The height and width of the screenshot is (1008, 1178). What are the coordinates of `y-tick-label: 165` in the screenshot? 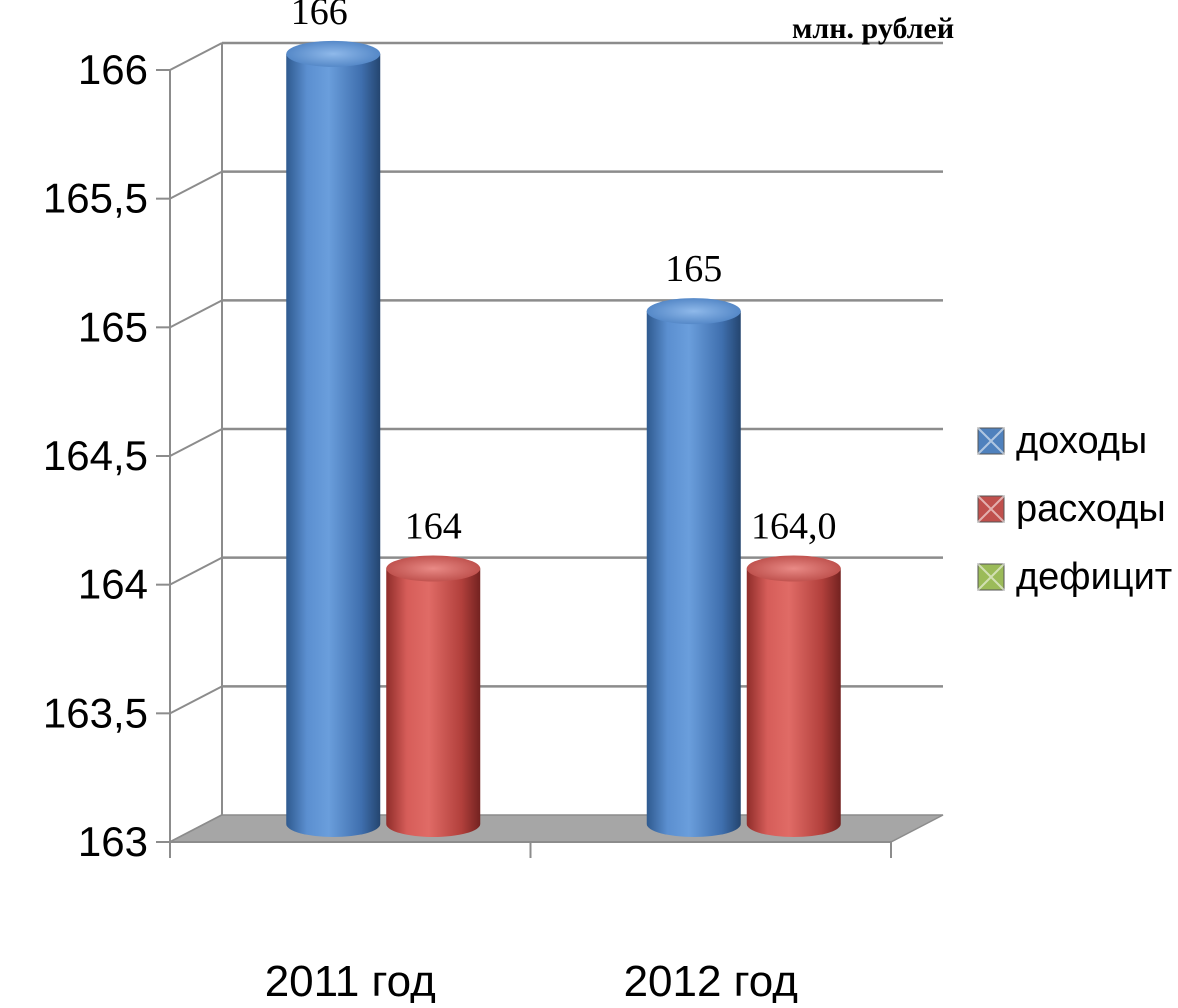 It's located at (113, 326).